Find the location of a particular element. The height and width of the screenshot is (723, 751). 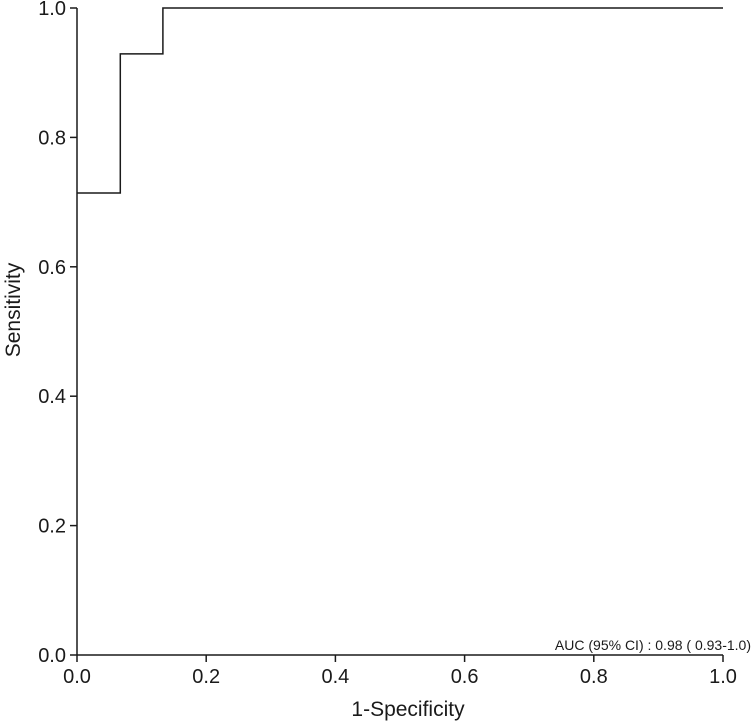

x-tick-label: 1.0 is located at coordinates (723, 677).